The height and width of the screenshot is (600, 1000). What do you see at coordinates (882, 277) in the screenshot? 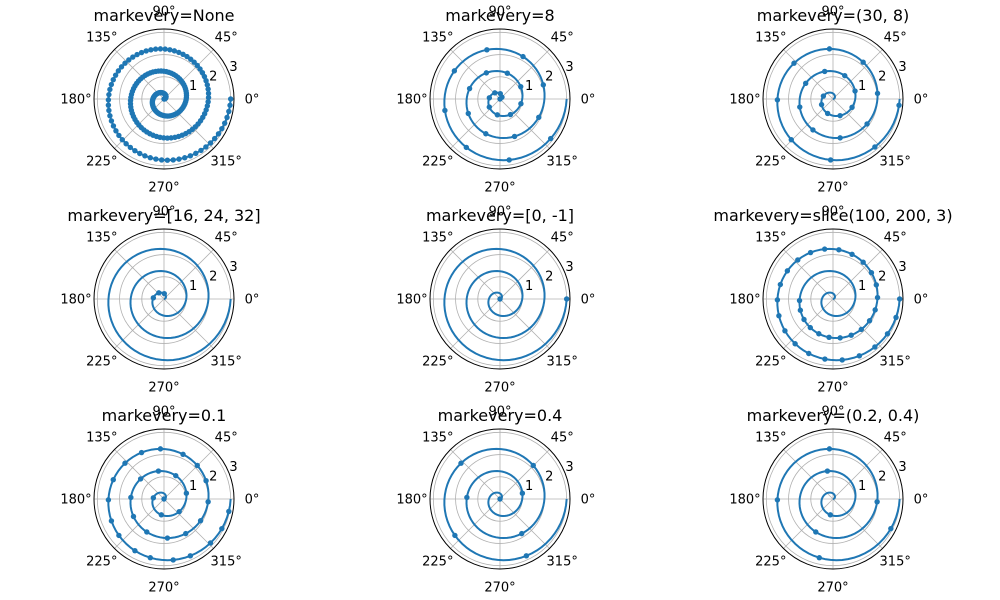
I see `radius-tick-label: 2` at bounding box center [882, 277].